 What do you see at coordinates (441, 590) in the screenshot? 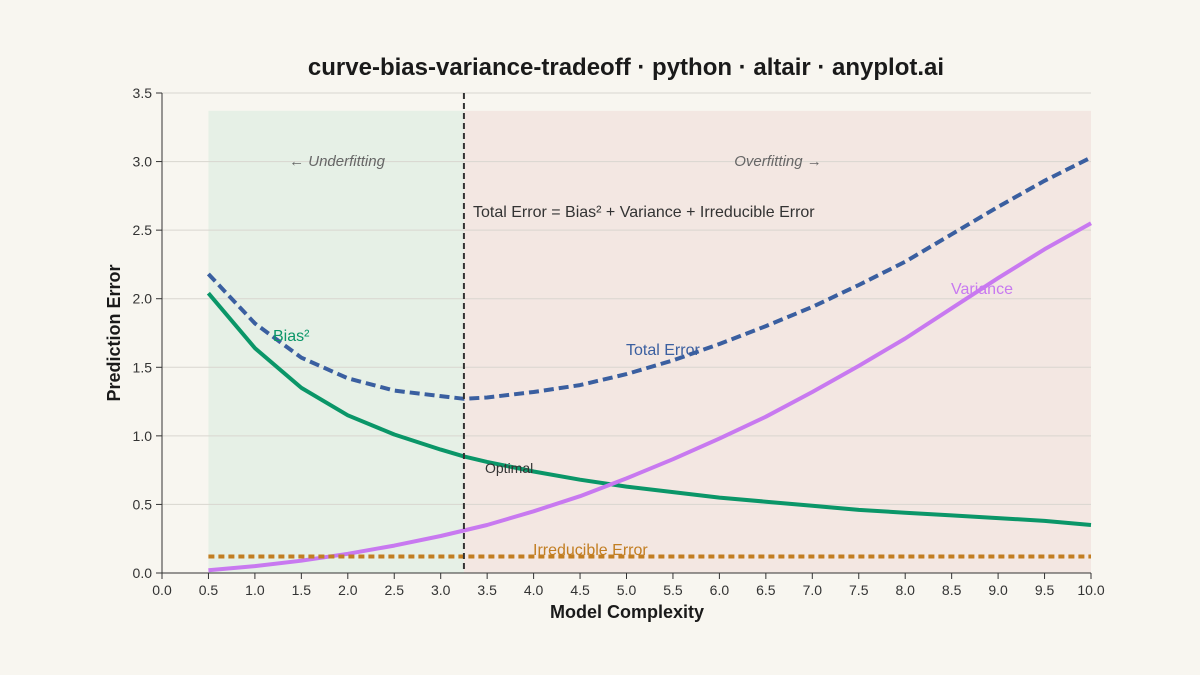
I see `x-tick-label: 3.0` at bounding box center [441, 590].